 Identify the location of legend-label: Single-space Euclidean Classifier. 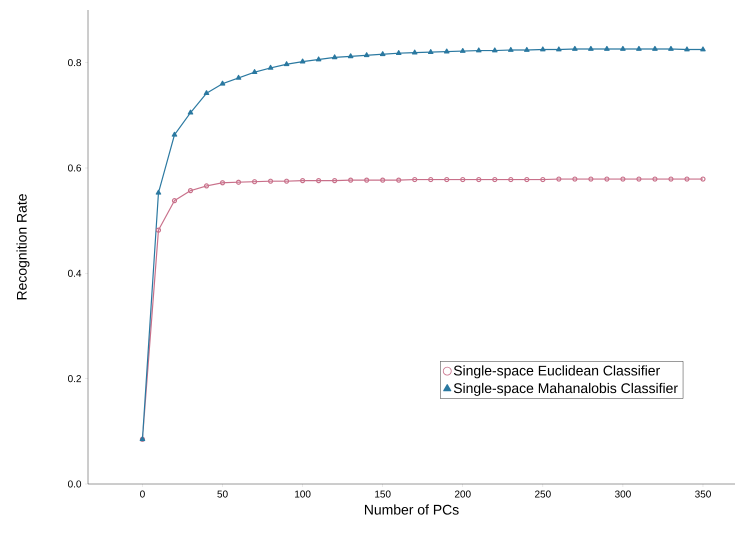
(557, 371).